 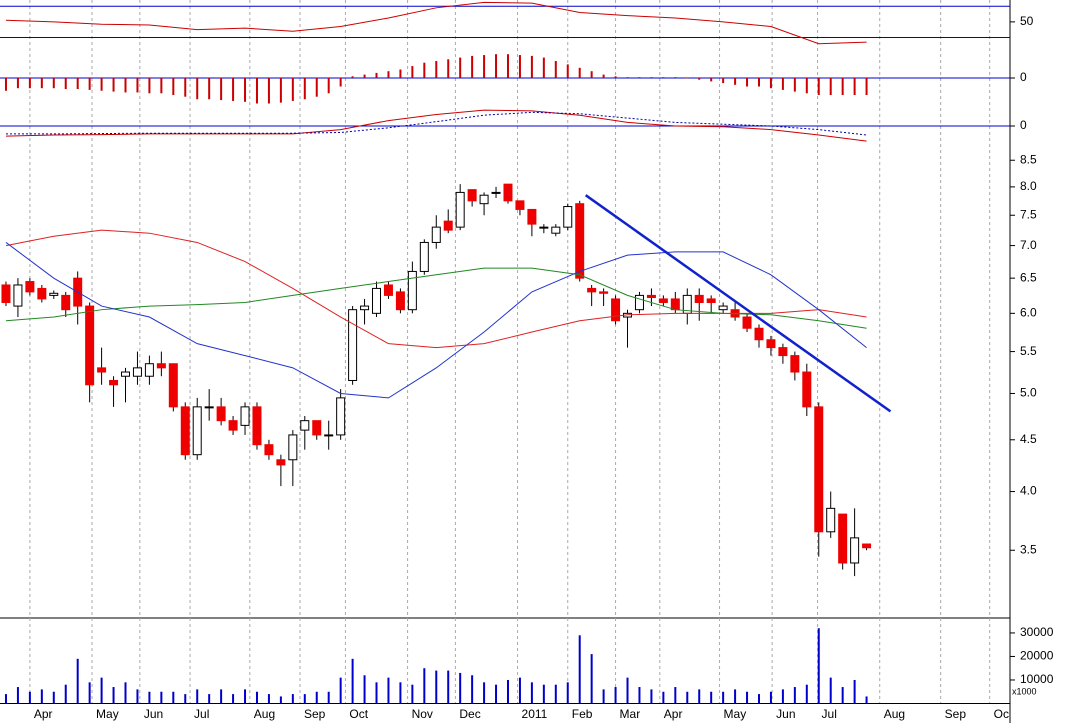 I want to click on x-tick-label: Sep, so click(x=315, y=714).